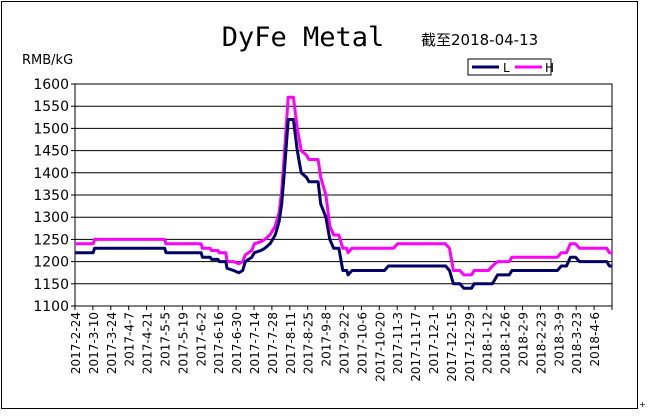 The width and height of the screenshot is (648, 416). Describe the element at coordinates (183, 343) in the screenshot. I see `x-tick-label: 2017-5-19` at that location.